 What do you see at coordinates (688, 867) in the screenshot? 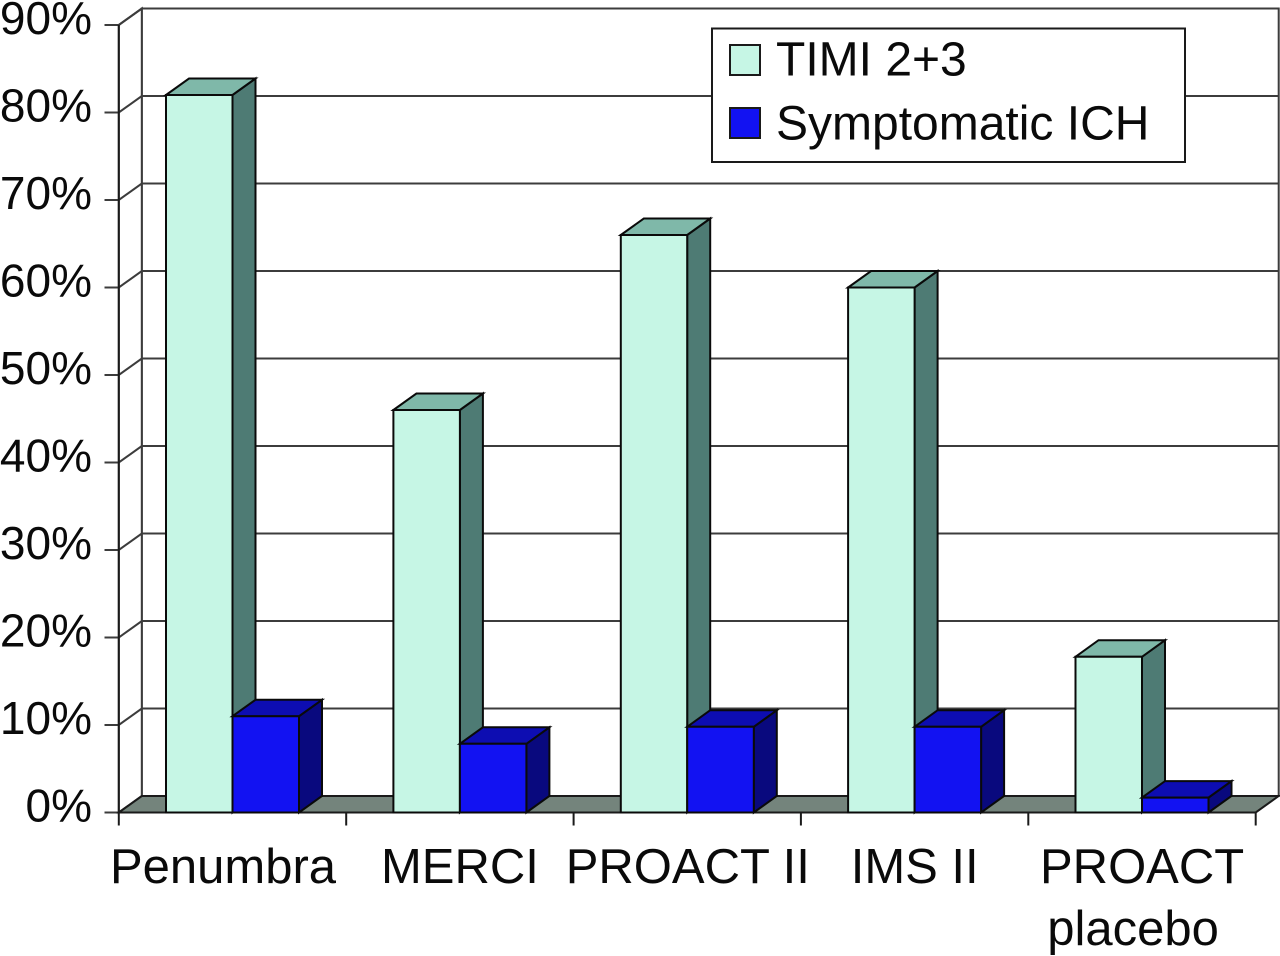
I see `svg-text: PROACT II` at bounding box center [688, 867].